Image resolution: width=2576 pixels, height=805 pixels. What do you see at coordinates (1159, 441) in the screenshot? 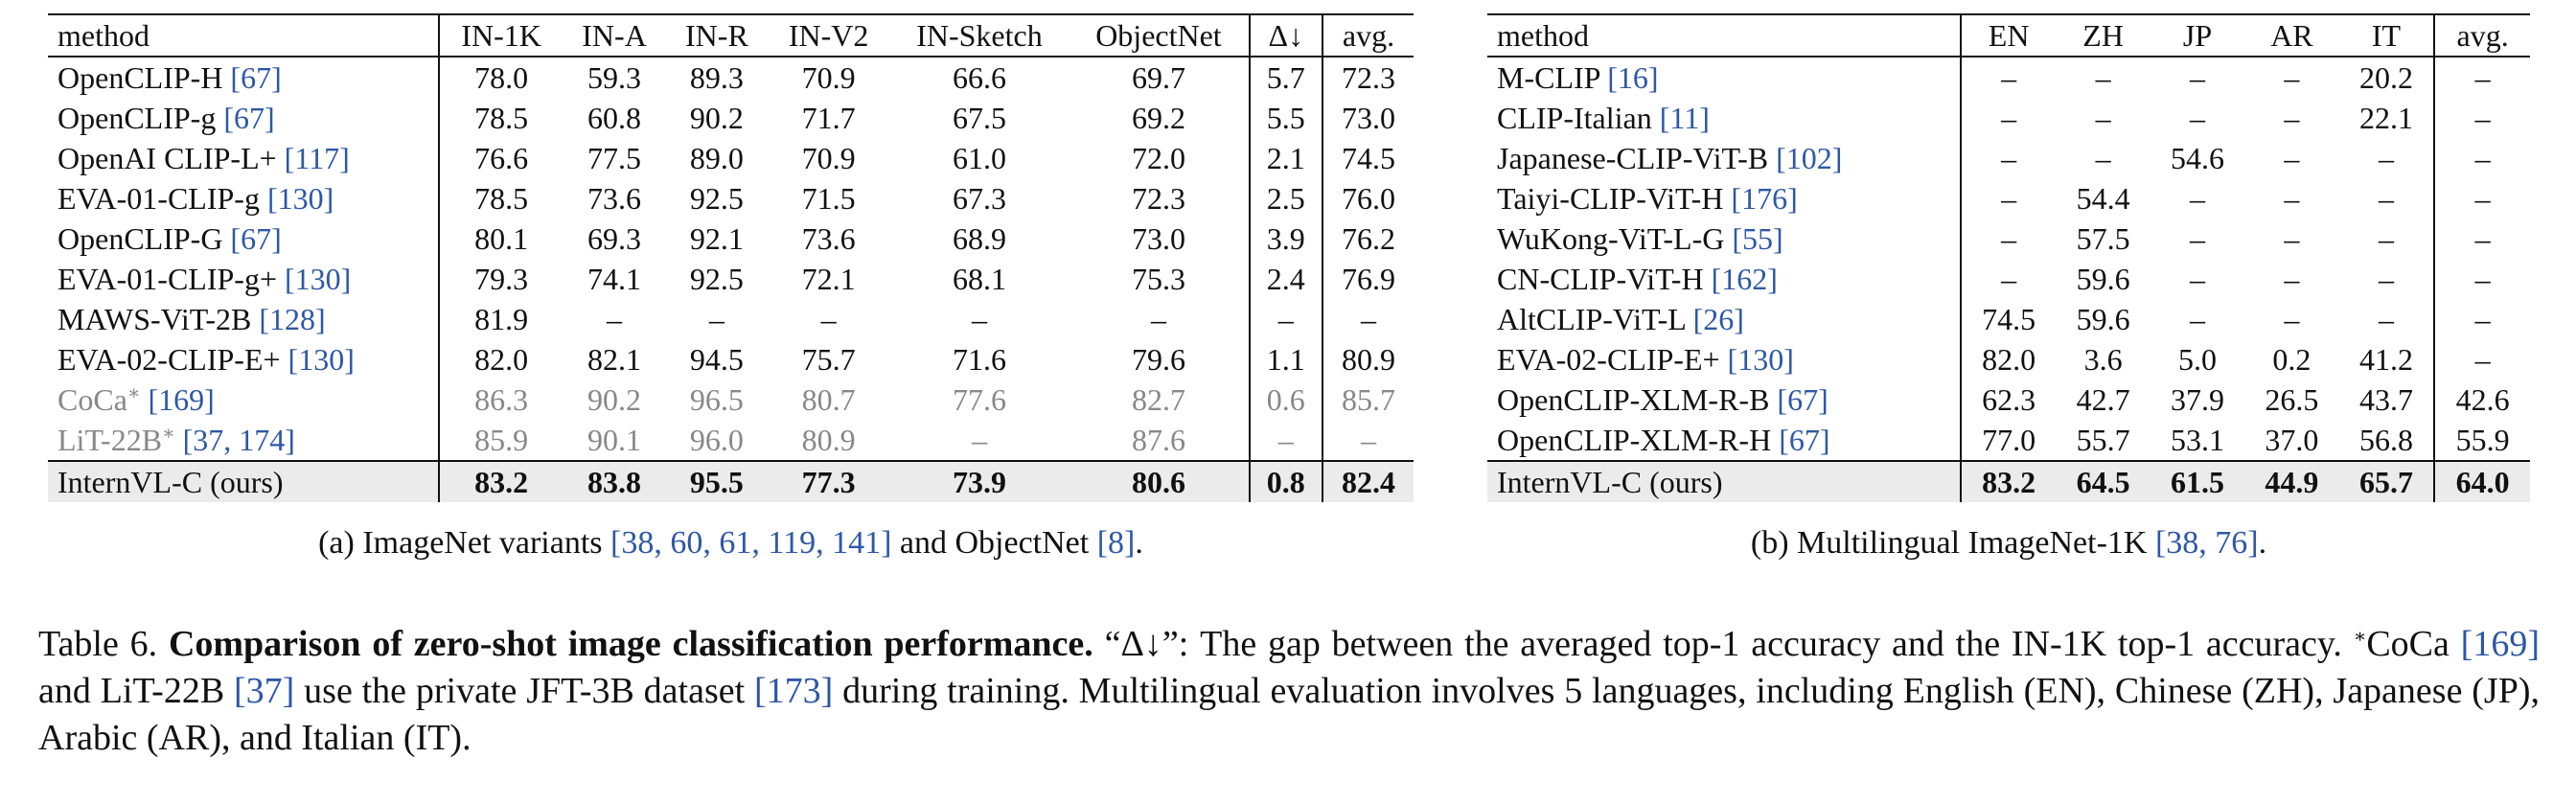
I see `value-cell: 87.6` at bounding box center [1159, 441].